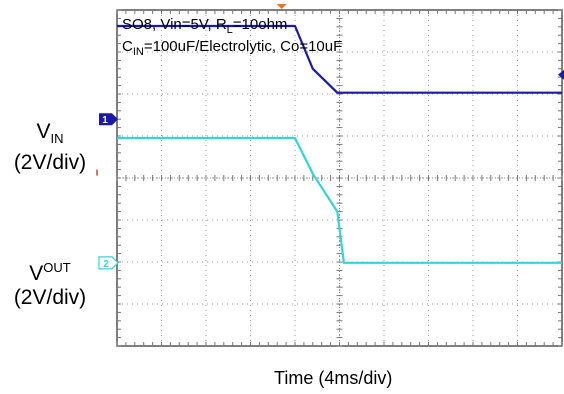 The image size is (564, 394). Describe the element at coordinates (50, 147) in the screenshot. I see `vin-channel-label: VIN (2V/div)` at that location.